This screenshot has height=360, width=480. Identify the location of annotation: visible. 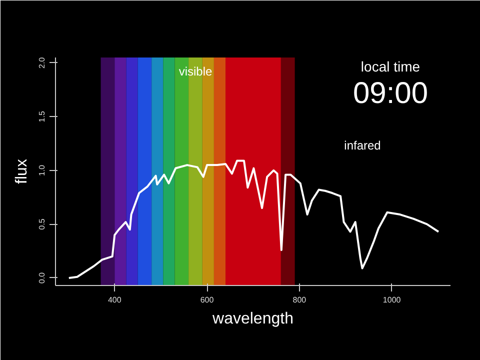
(195, 71).